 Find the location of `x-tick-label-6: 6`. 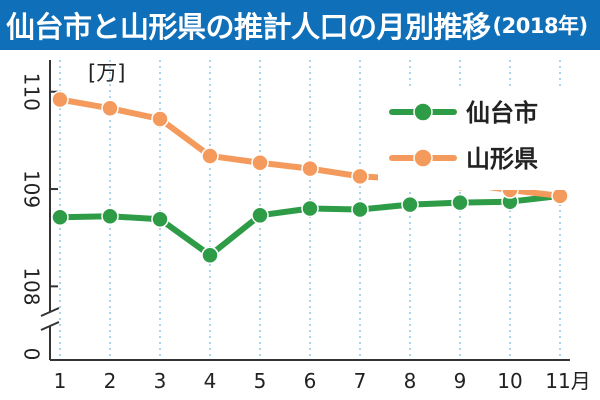

x-tick-label-6: 6 is located at coordinates (310, 381).